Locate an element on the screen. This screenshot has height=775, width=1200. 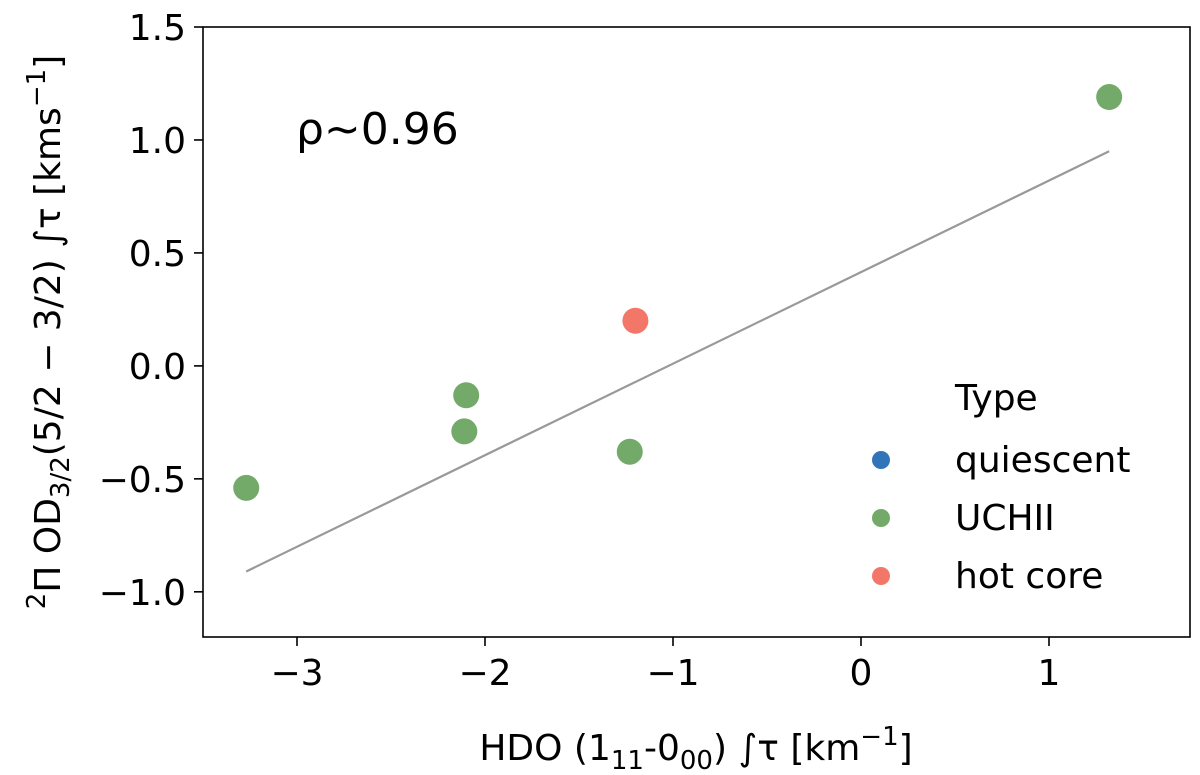
legend-marker-quiescent is located at coordinates (881, 460).